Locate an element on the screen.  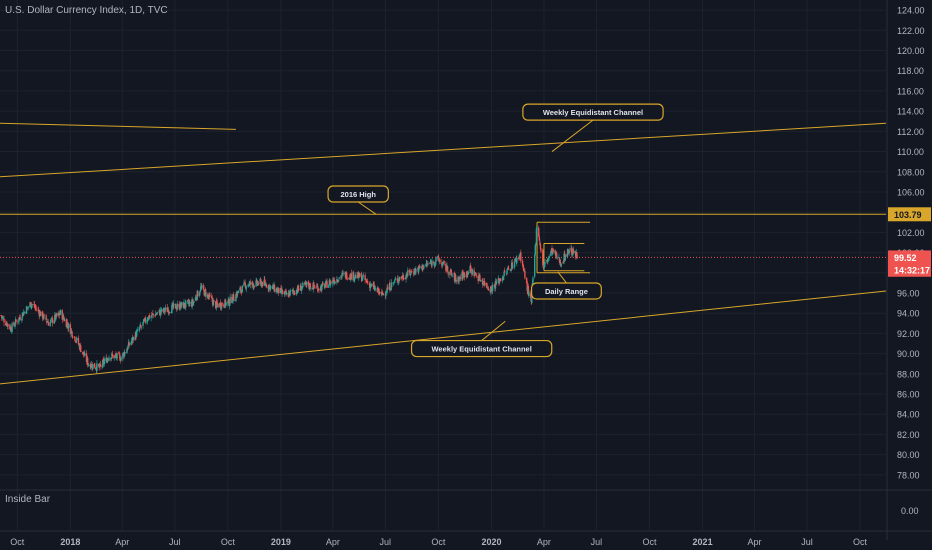
y-tick-label: 78.00 is located at coordinates (908, 475).